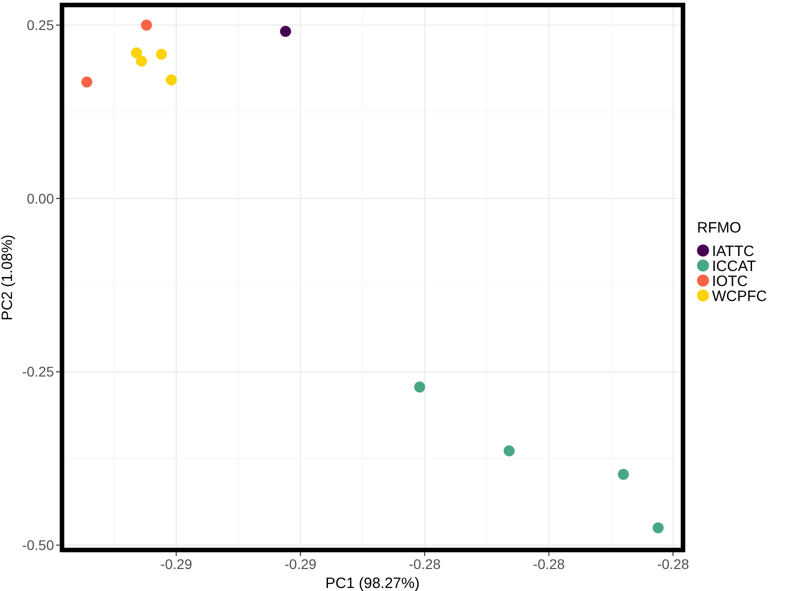 The width and height of the screenshot is (786, 591). What do you see at coordinates (38, 372) in the screenshot?
I see `y-tick-label: -0.25` at bounding box center [38, 372].